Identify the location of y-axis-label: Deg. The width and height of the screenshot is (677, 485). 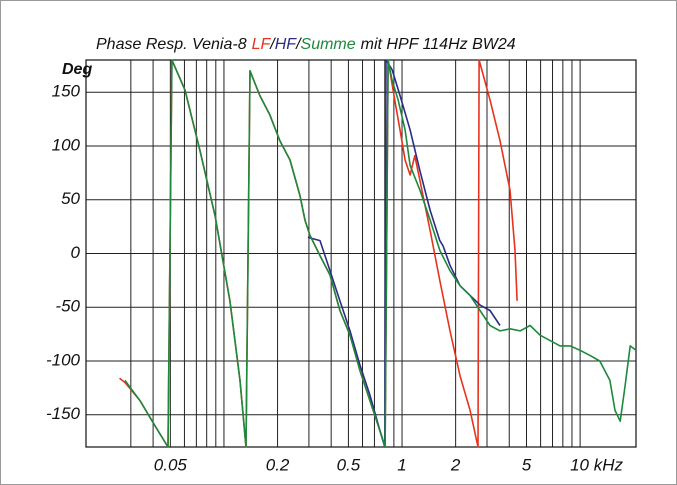
(77, 69).